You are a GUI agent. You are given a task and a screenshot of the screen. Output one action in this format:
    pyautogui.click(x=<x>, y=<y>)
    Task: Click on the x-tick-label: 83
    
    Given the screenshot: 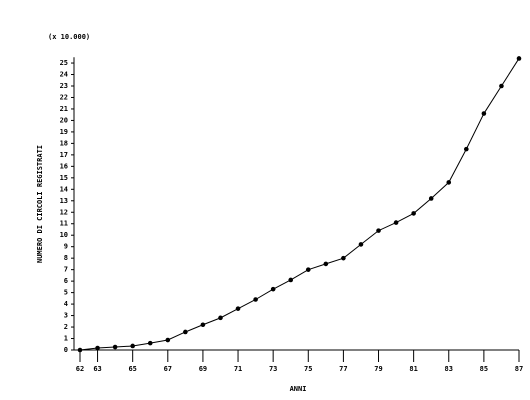 What is the action you would take?
    pyautogui.click(x=449, y=369)
    